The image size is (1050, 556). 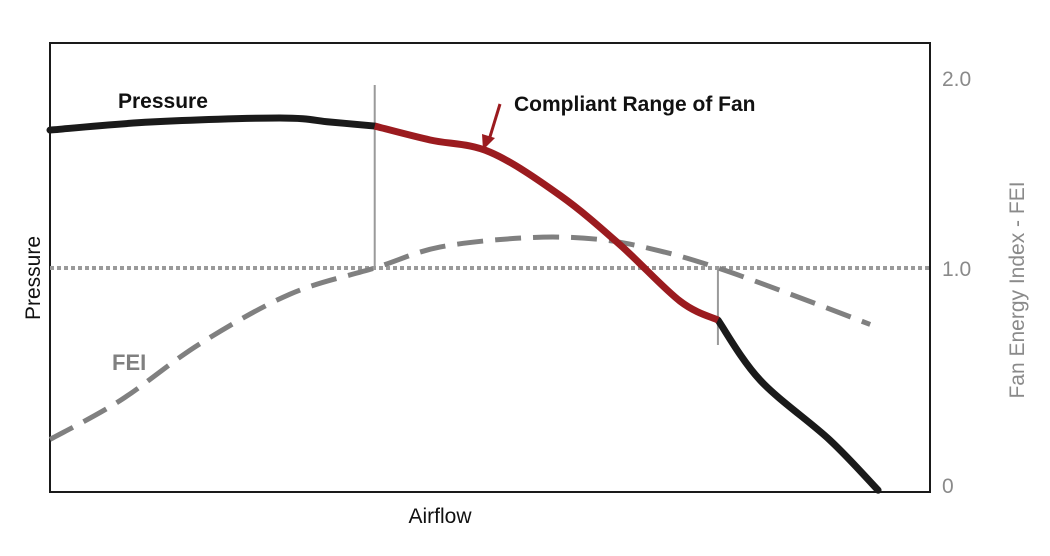 What do you see at coordinates (129, 362) in the screenshot?
I see `fei-series-label: FEI` at bounding box center [129, 362].